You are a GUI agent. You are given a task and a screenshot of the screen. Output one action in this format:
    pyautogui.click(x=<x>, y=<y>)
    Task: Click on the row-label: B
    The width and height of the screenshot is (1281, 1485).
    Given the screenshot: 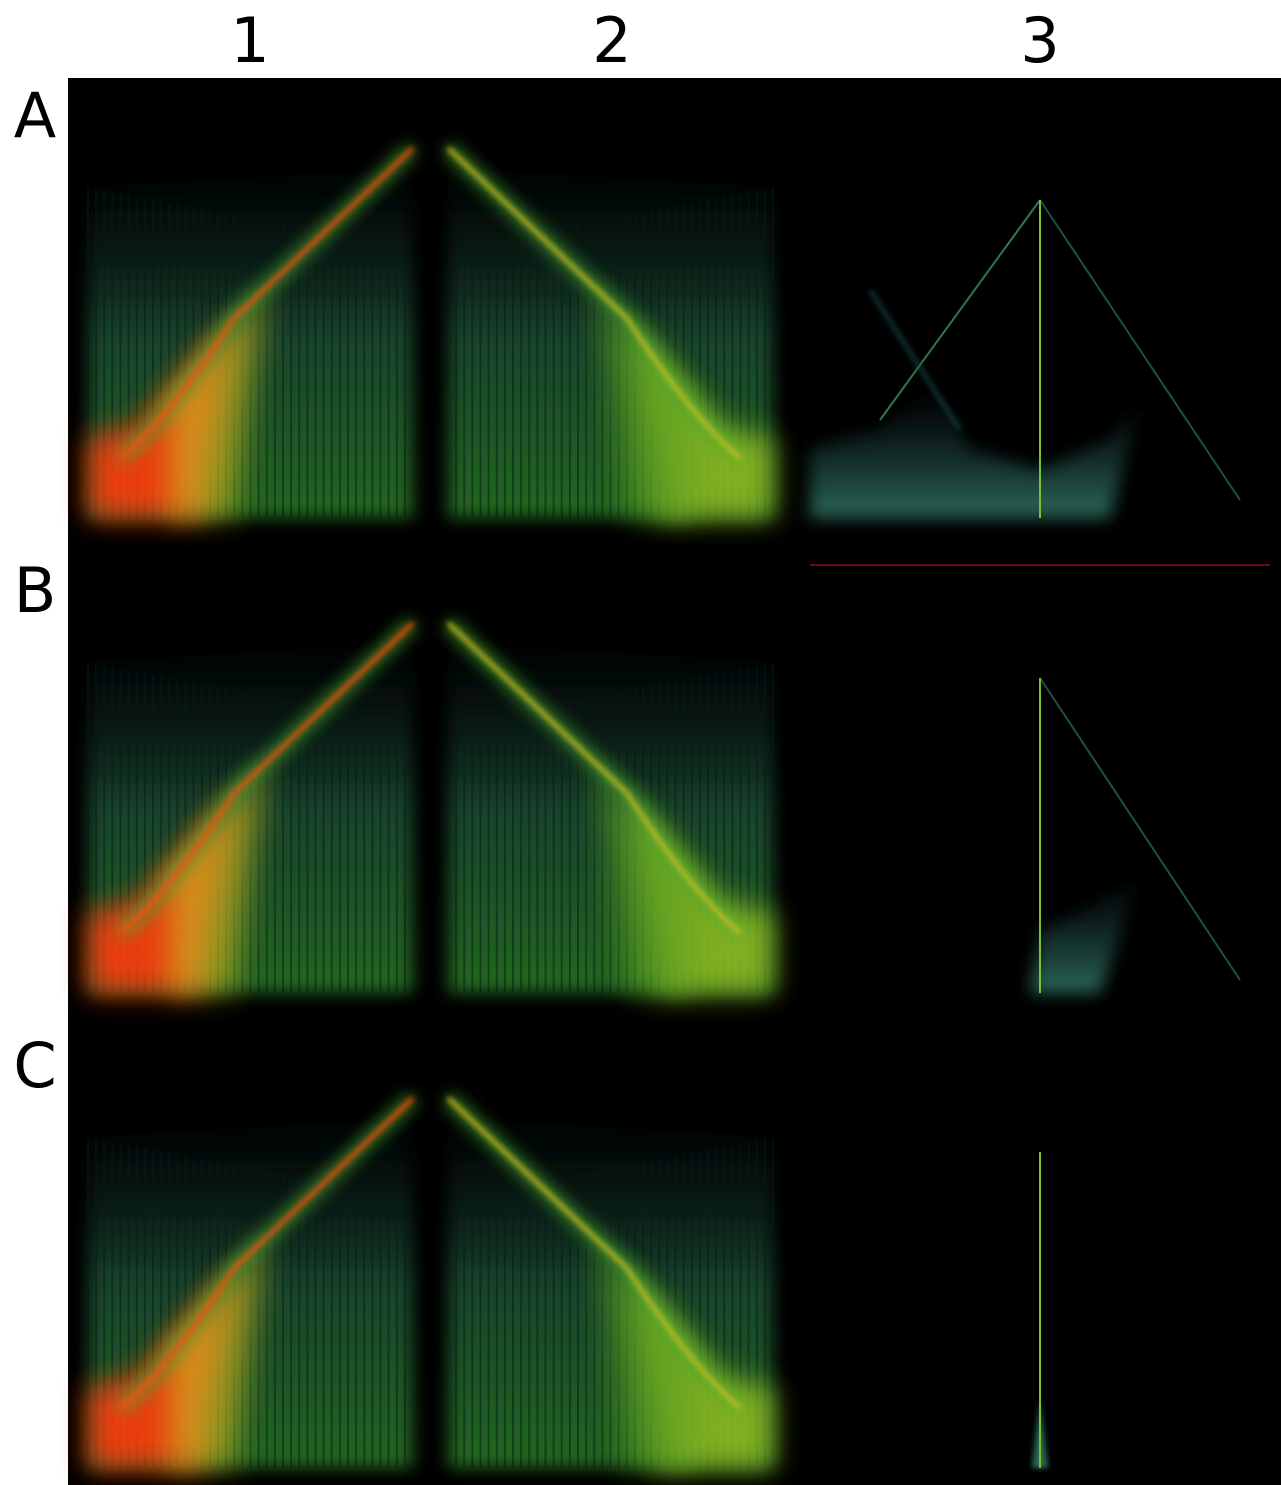 What is the action you would take?
    pyautogui.click(x=35, y=590)
    